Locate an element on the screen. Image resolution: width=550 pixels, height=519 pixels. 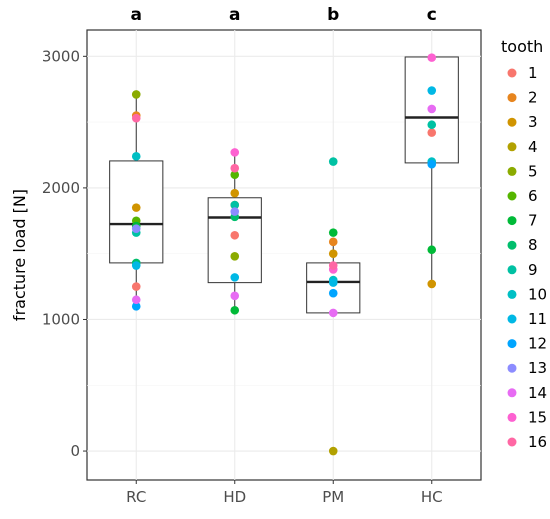
y-tick-label: 2000 is located at coordinates (61, 188).